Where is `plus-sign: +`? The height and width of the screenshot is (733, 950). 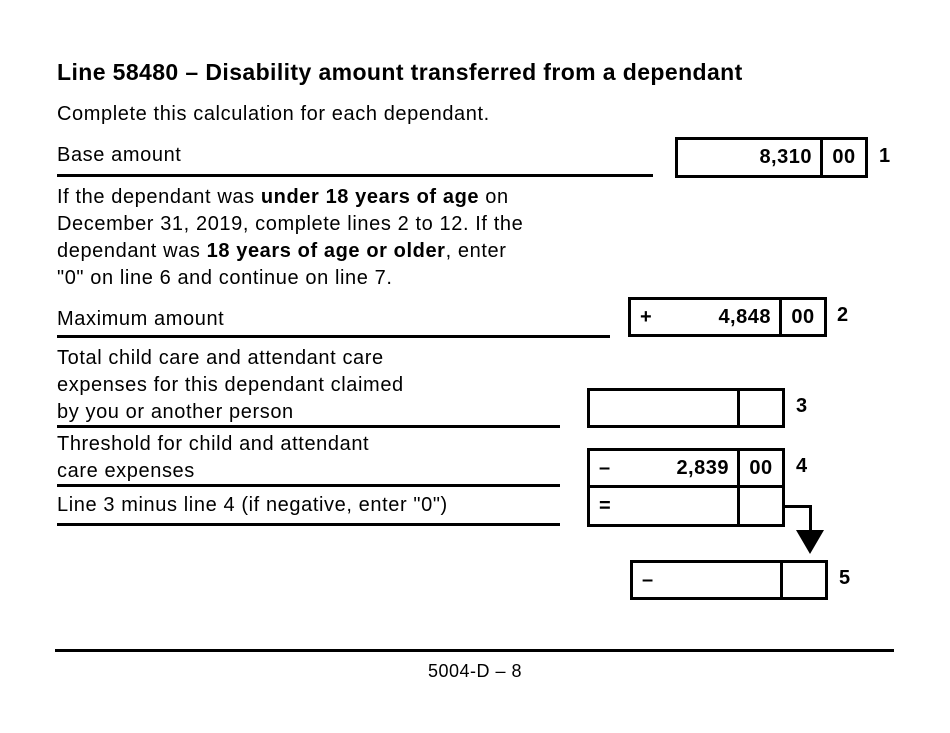
plus-sign: + is located at coordinates (646, 316).